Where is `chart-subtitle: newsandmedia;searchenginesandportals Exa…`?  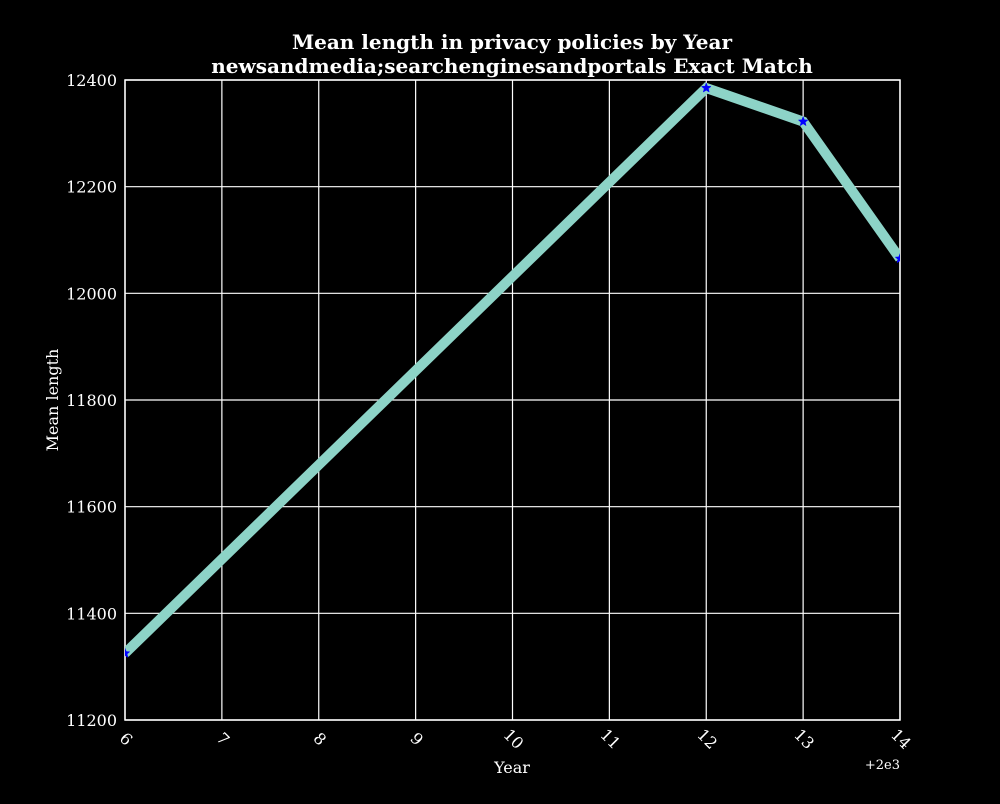
chart-subtitle: newsandmedia;searchenginesandportals Exa… is located at coordinates (512, 66).